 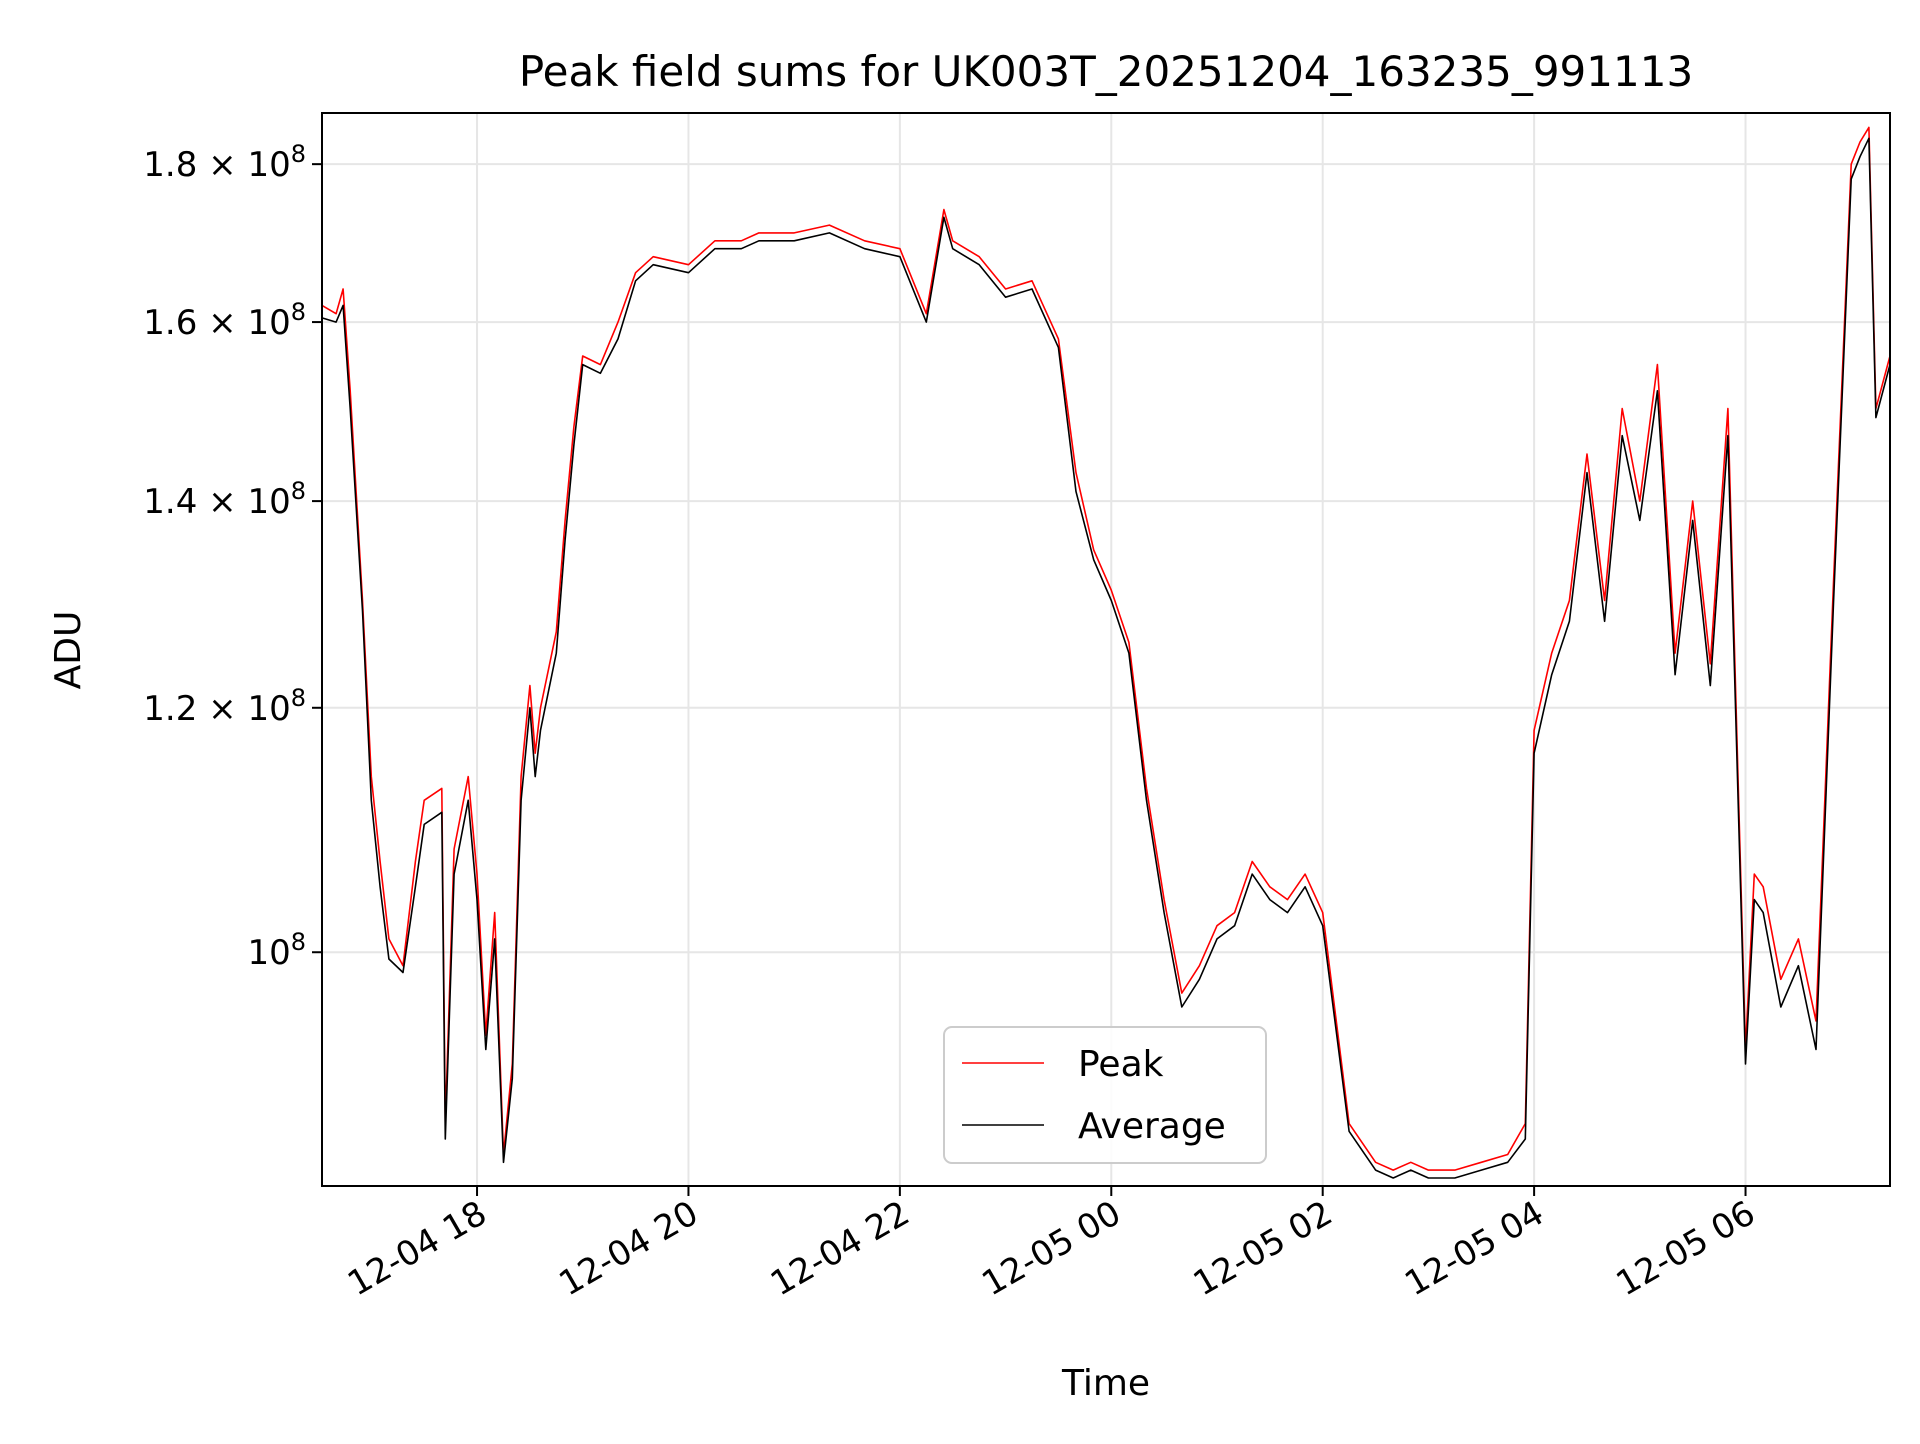 I want to click on y-tick-label: 108, so click(x=276, y=950).